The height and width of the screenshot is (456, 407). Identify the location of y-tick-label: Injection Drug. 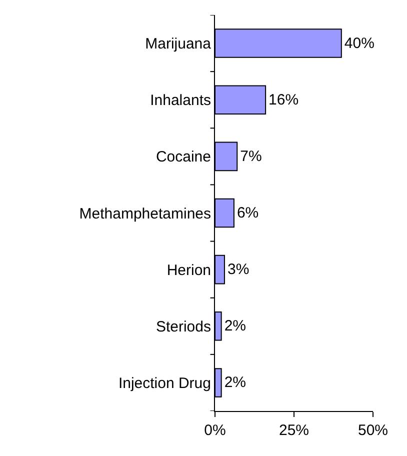
(164, 383).